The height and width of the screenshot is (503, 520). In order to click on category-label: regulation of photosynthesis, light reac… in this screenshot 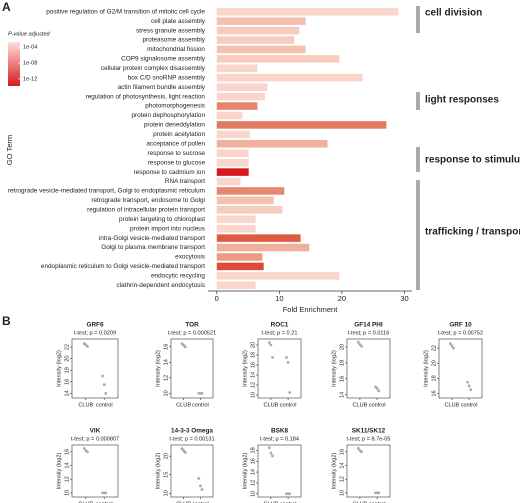, I will do `click(146, 96)`.